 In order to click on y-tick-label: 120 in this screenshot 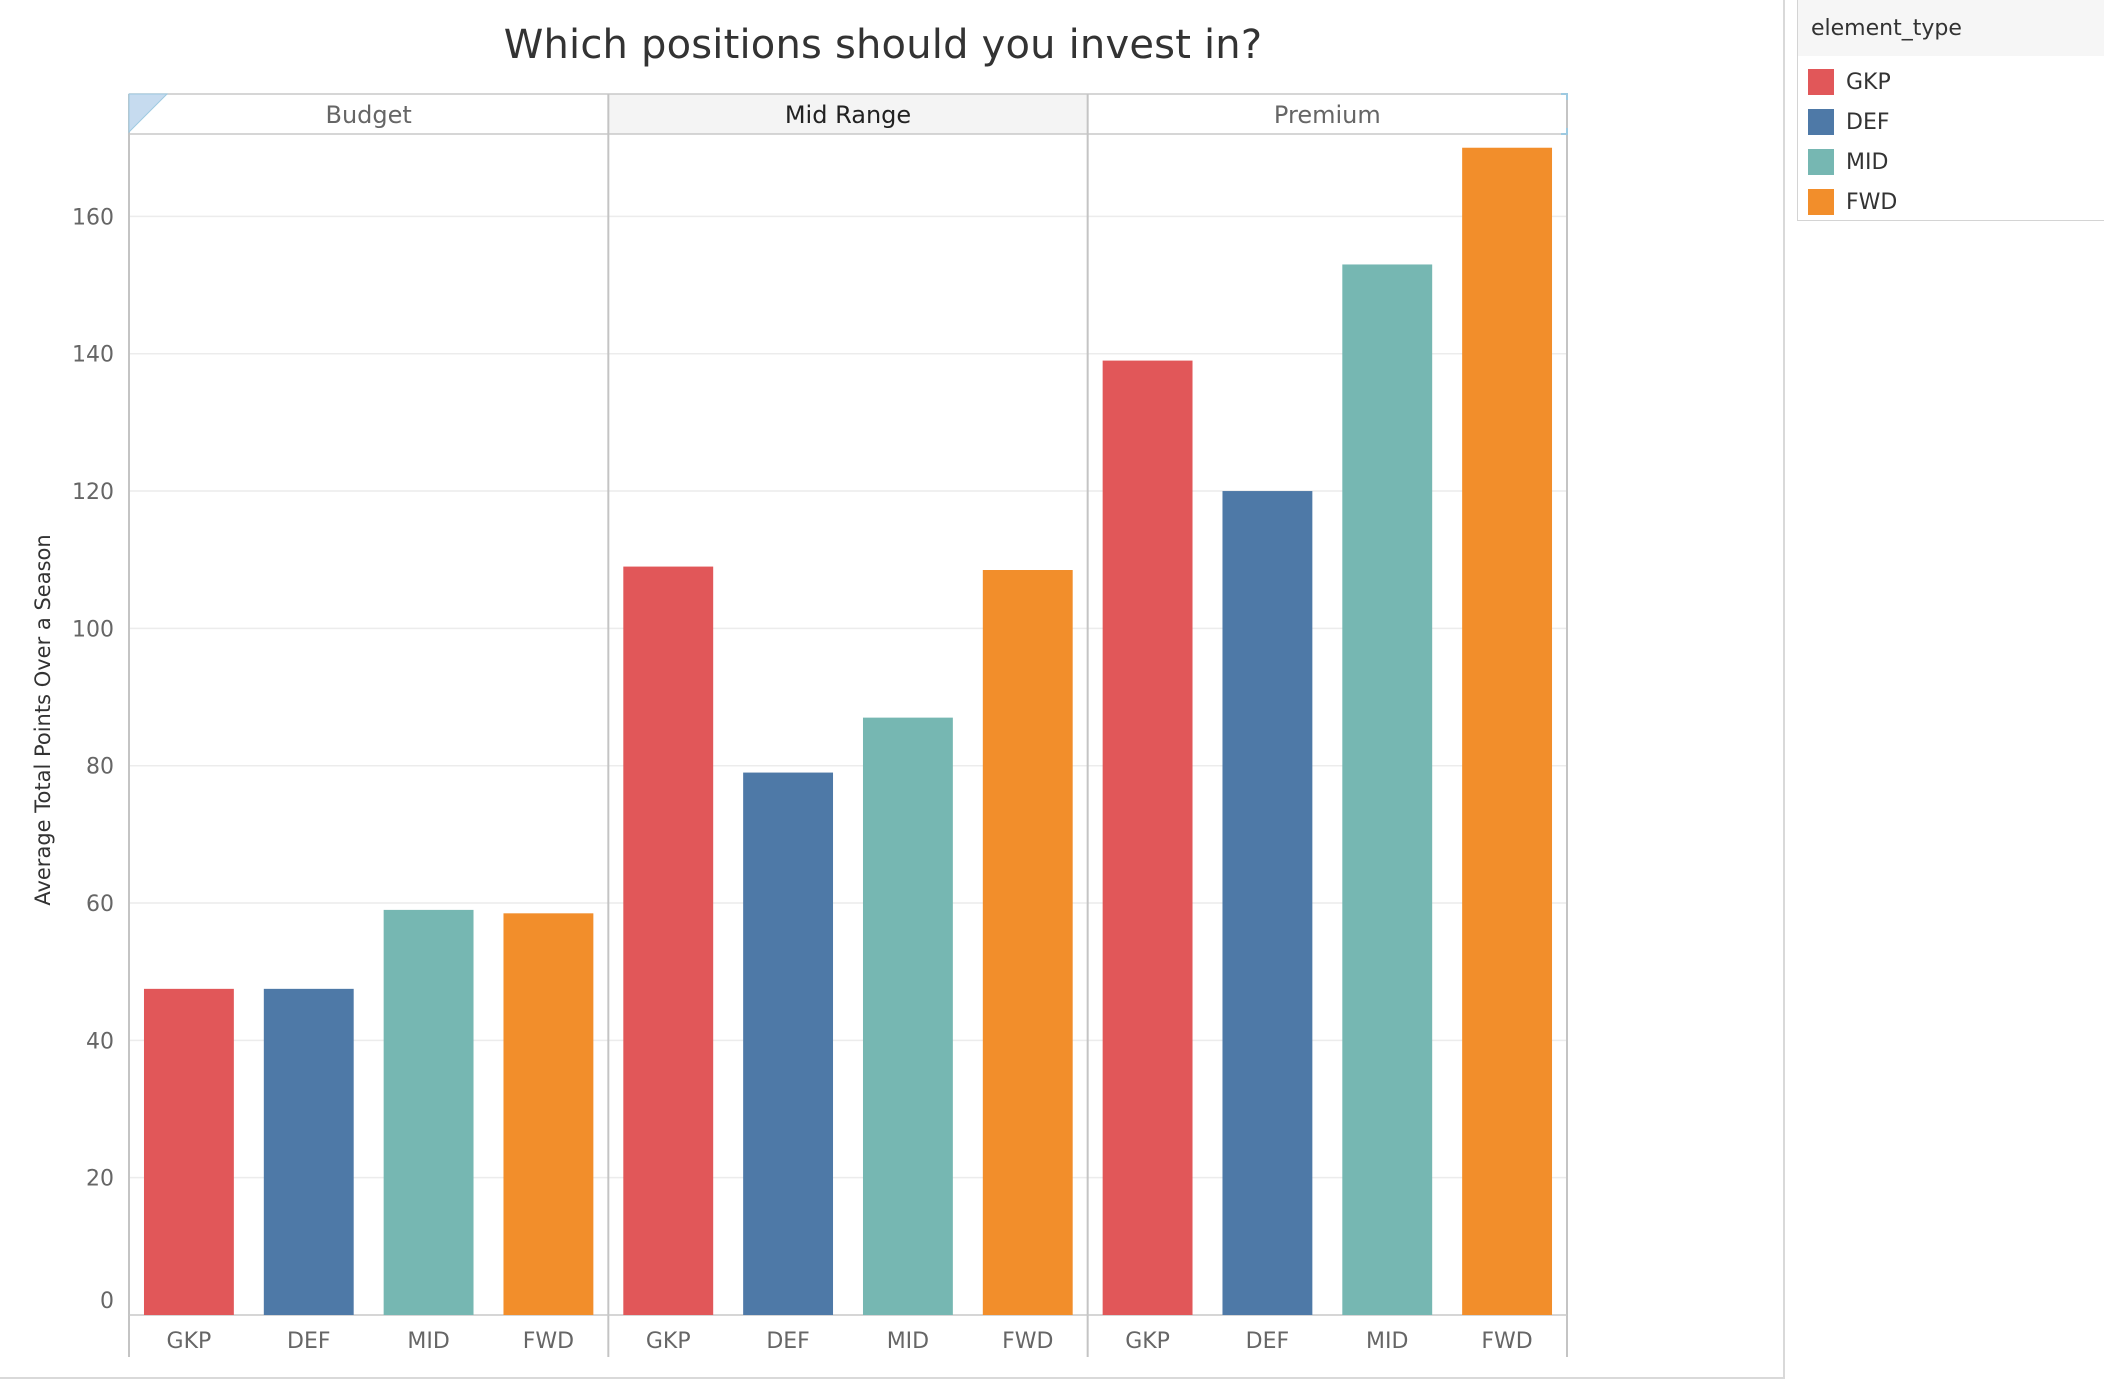, I will do `click(93, 492)`.